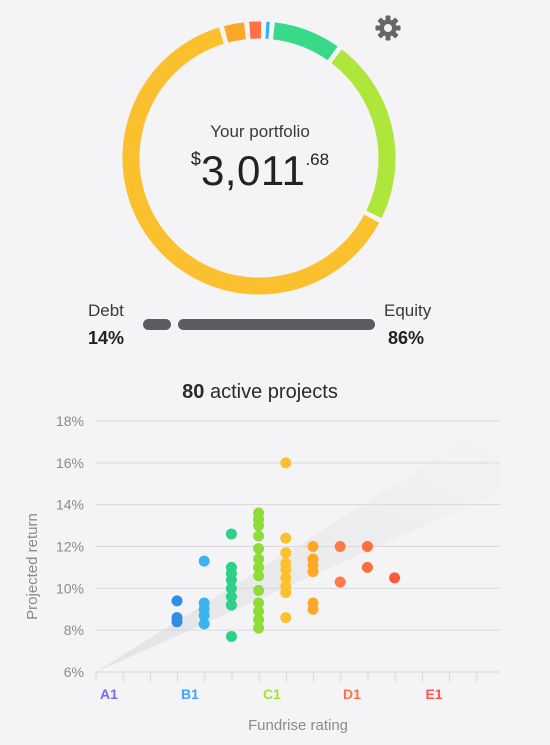 The height and width of the screenshot is (745, 550). I want to click on y-tick-label: 10%, so click(70, 588).